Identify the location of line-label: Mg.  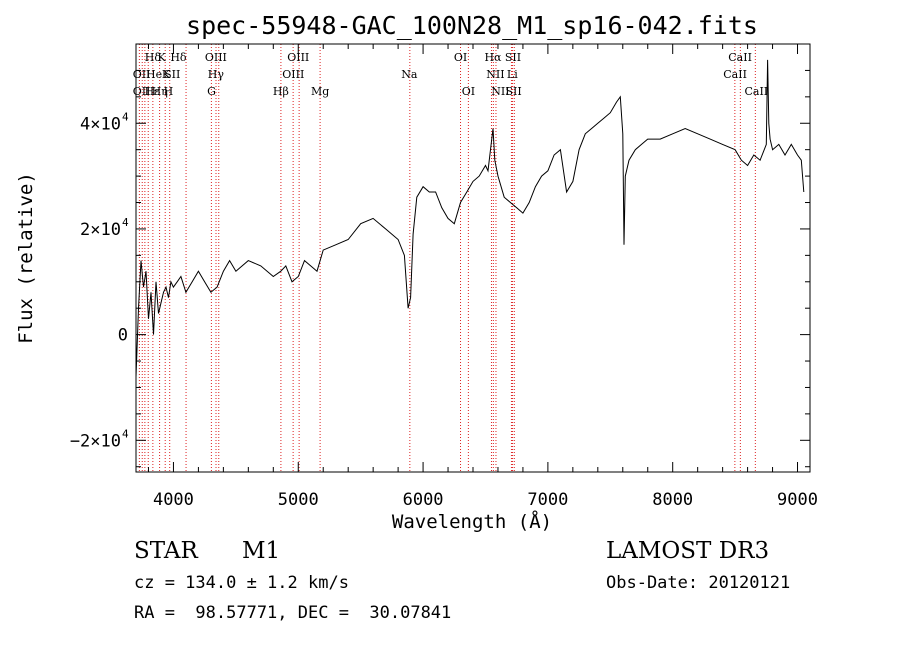
(320, 91).